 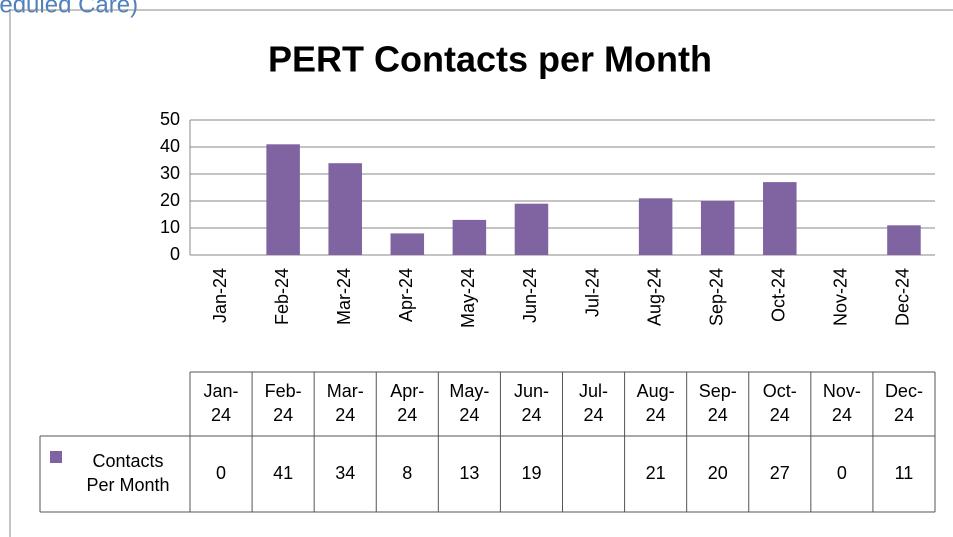 What do you see at coordinates (841, 297) in the screenshot?
I see `x-tick-label: Nov-24` at bounding box center [841, 297].